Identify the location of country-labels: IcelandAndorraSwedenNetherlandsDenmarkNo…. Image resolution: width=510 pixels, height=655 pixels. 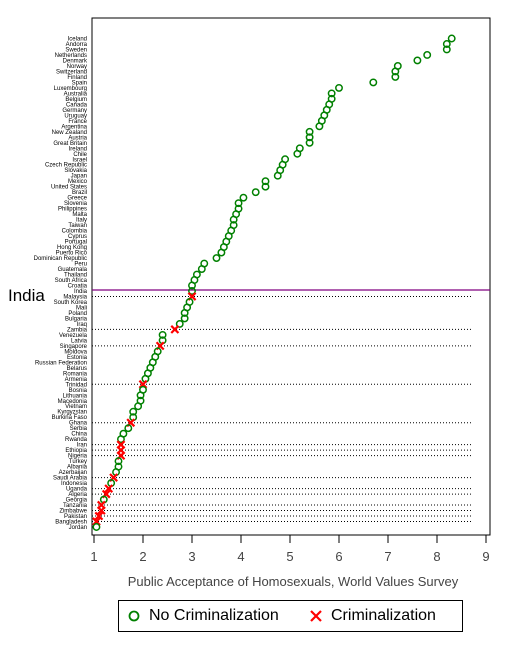
(61, 284).